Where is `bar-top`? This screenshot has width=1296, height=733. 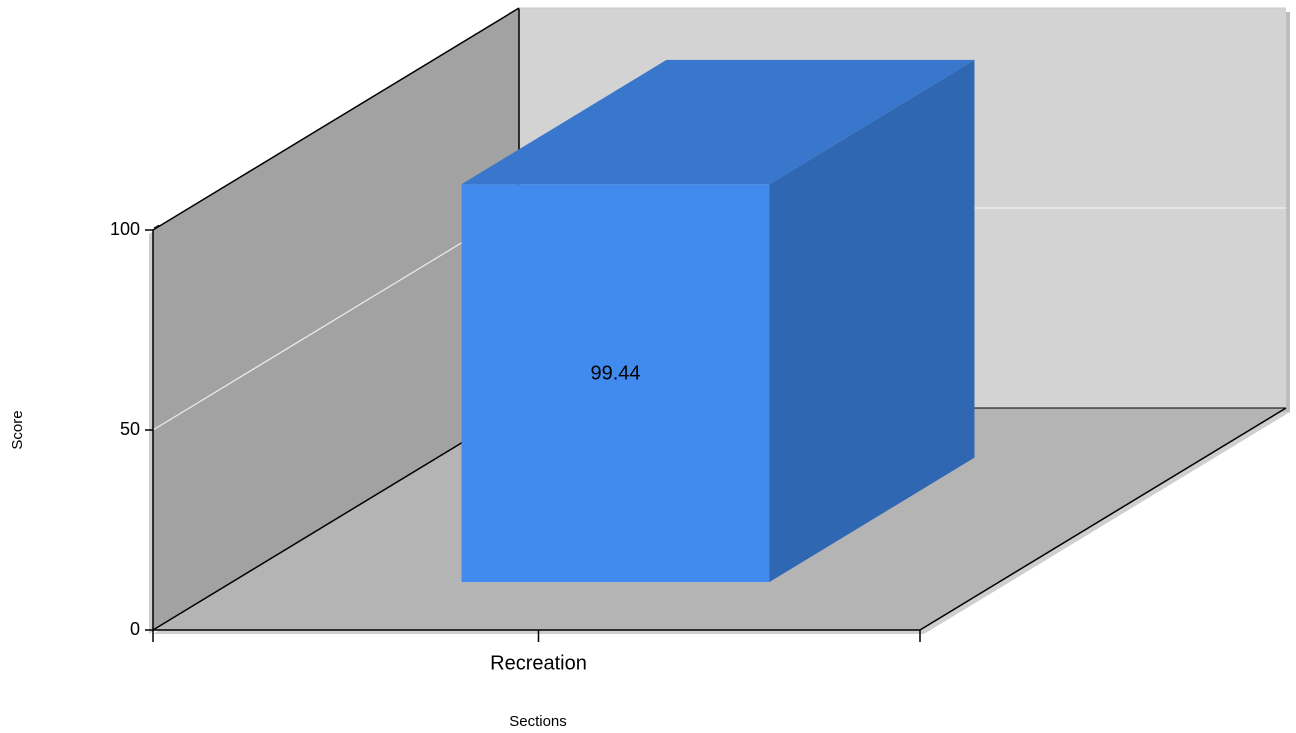 bar-top is located at coordinates (718, 122).